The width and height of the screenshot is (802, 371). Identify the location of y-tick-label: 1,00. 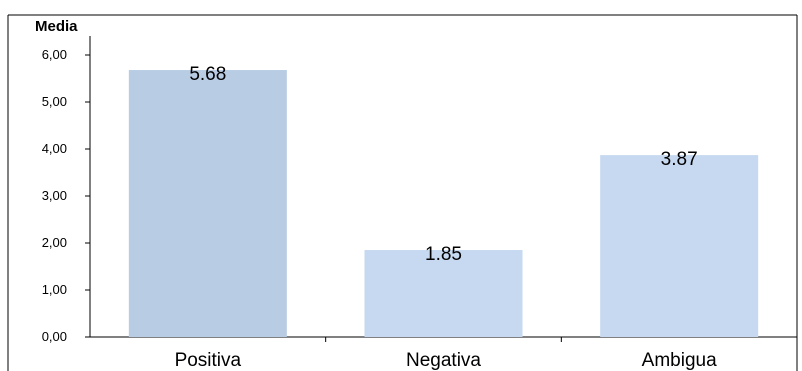
(54, 289).